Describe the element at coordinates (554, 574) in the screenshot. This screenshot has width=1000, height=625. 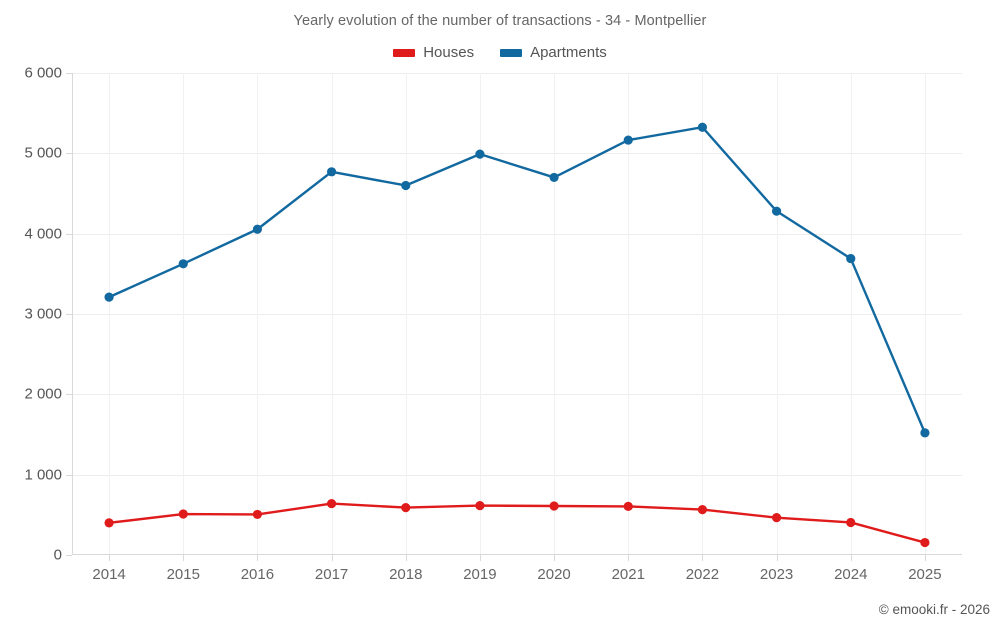
I see `x-axis-label: 2020` at that location.